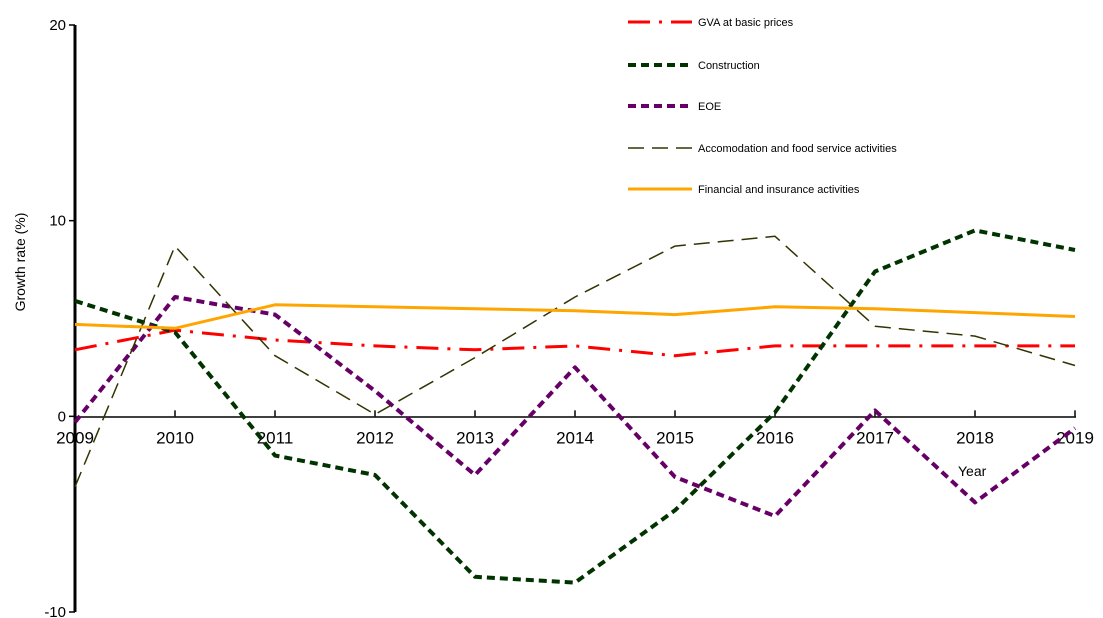  Describe the element at coordinates (375, 437) in the screenshot. I see `x-tick-label: 2012` at that location.